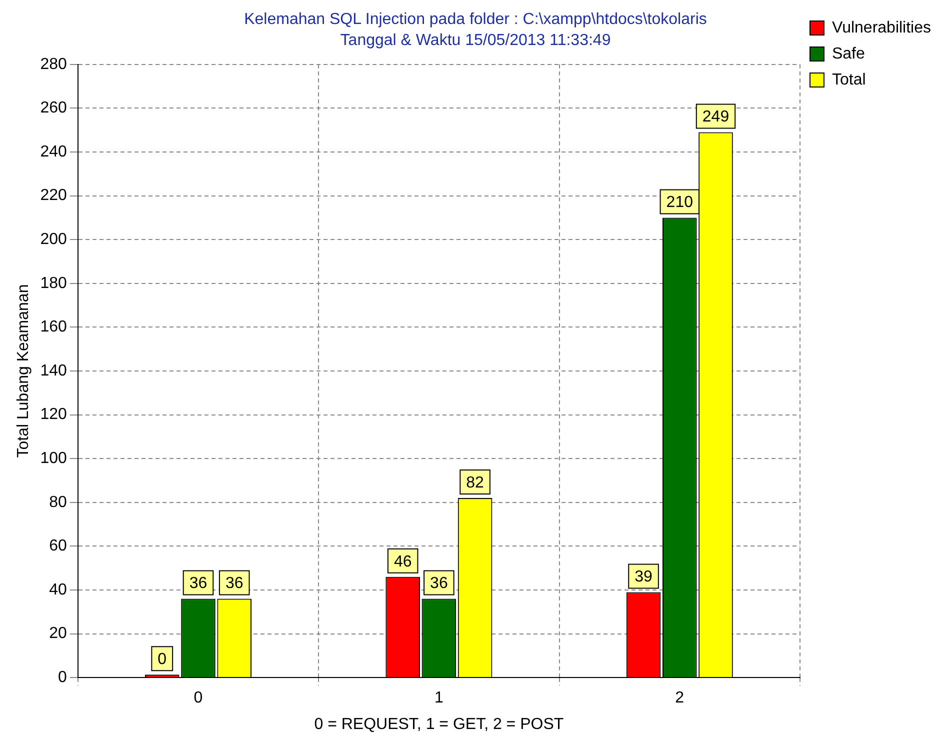 This screenshot has height=748, width=951. Describe the element at coordinates (53, 327) in the screenshot. I see `y-tick-label: 160` at that location.